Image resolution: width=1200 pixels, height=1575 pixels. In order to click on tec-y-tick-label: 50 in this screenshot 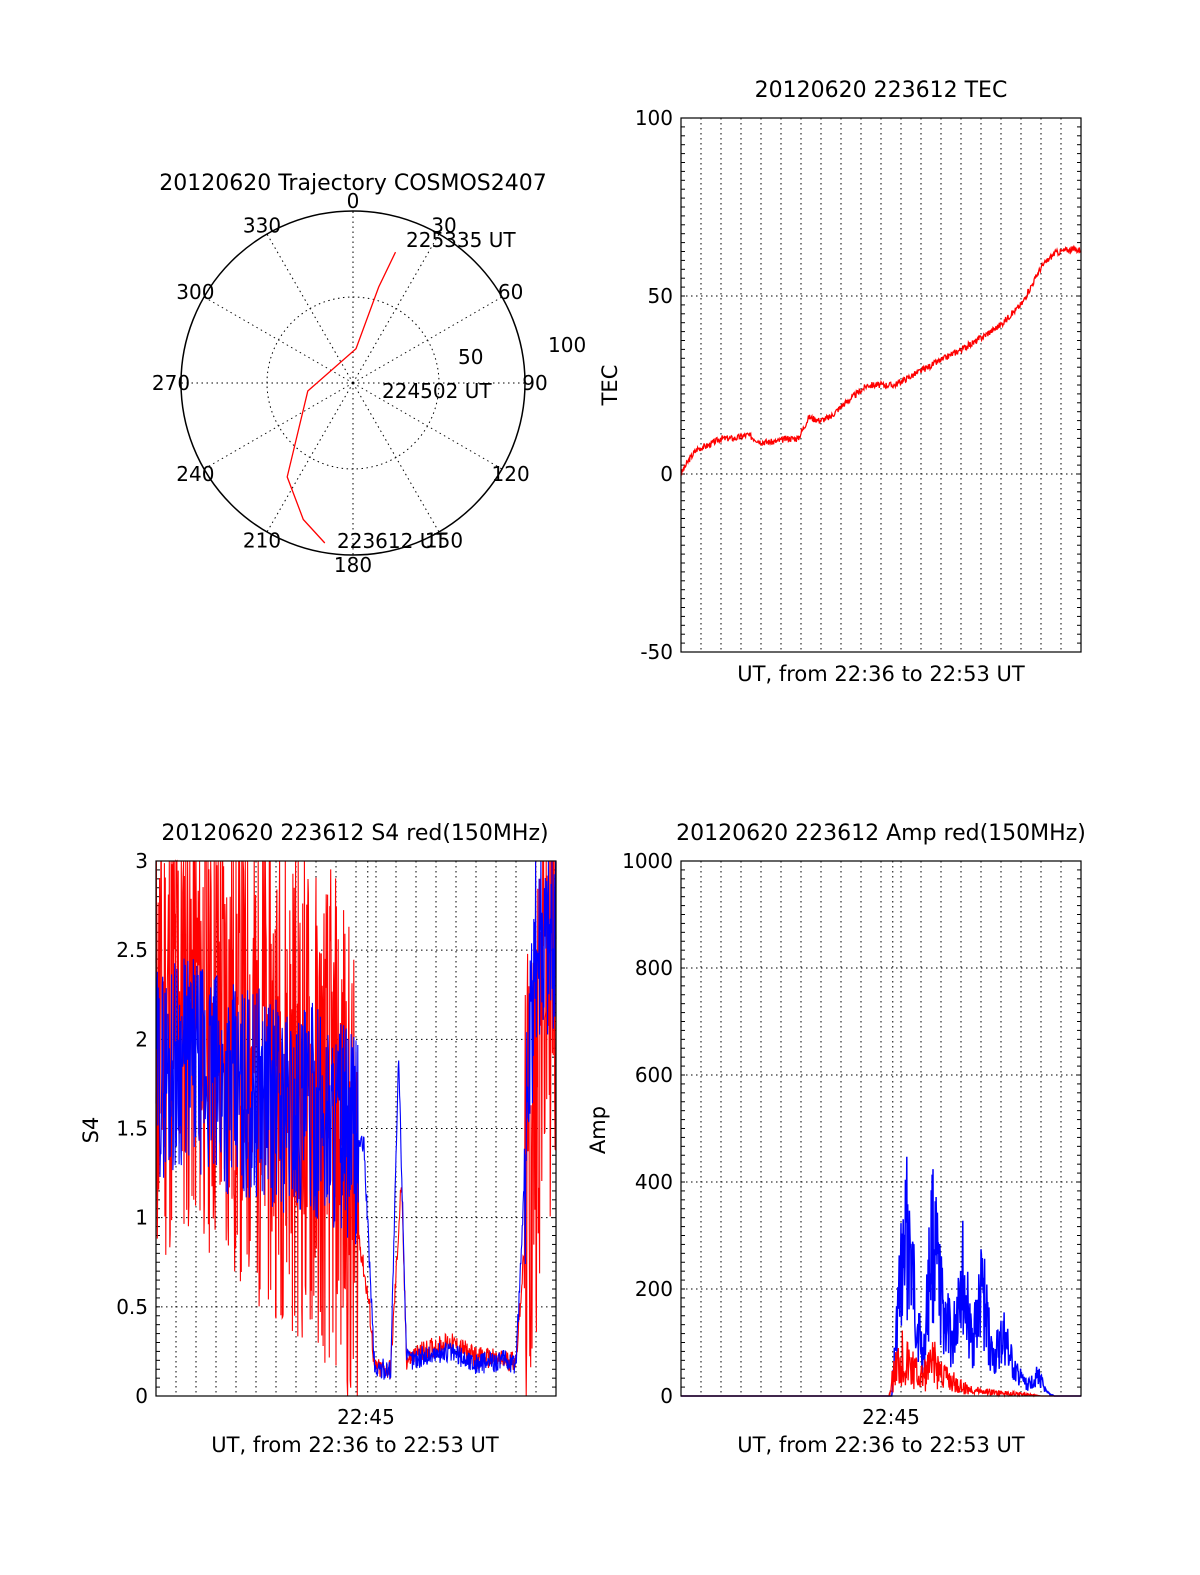, I will do `click(660, 296)`.